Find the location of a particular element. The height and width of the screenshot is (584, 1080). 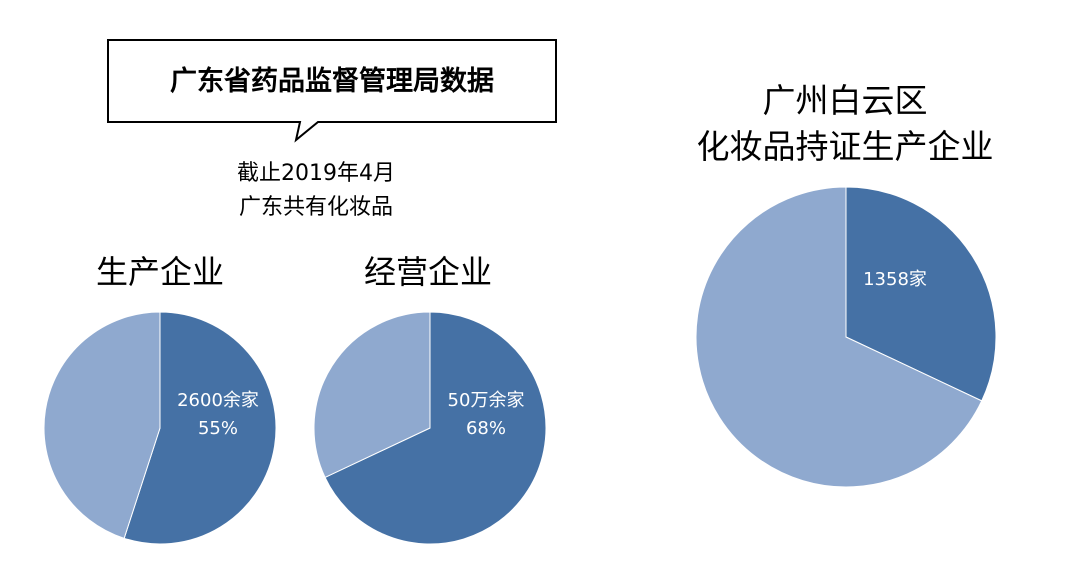

callout-title: 广东省药品监督管理局数据 is located at coordinates (332, 81).